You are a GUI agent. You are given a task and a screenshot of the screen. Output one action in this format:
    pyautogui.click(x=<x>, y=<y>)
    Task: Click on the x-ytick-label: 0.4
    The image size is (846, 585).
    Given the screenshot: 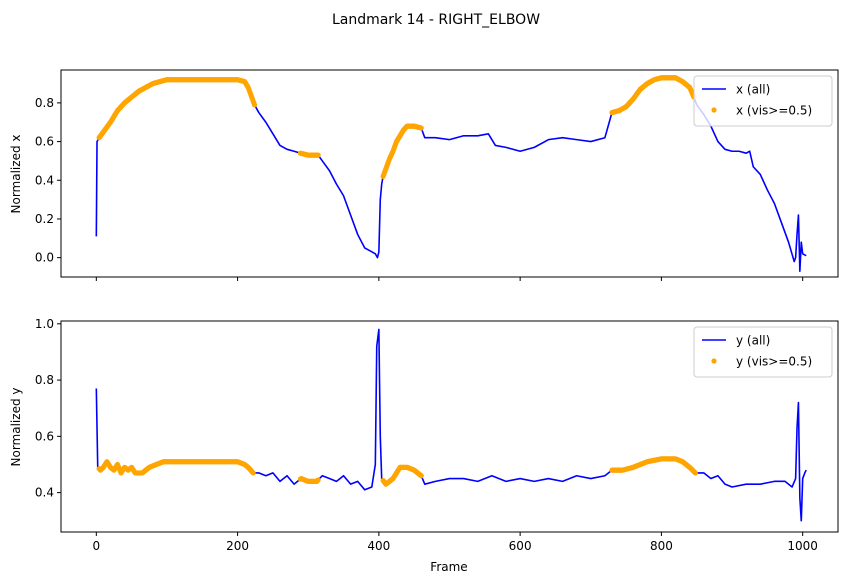 What is the action you would take?
    pyautogui.click(x=44, y=180)
    